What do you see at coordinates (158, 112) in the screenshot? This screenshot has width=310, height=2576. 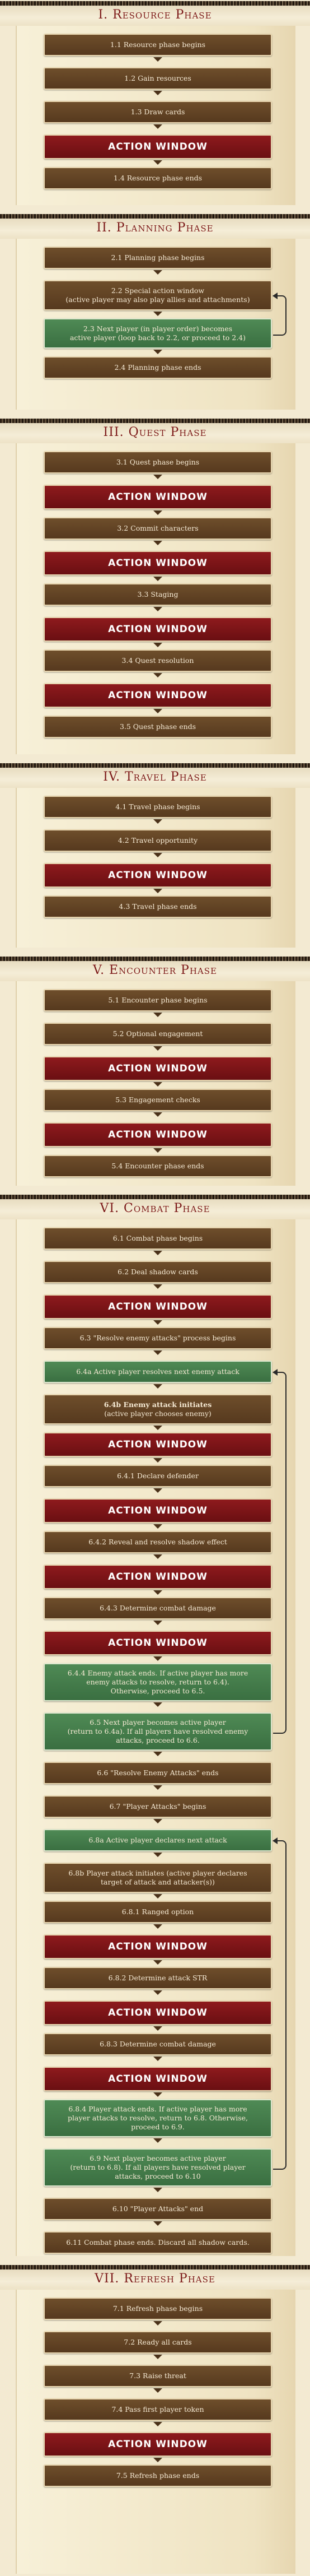 I see `phase-step: 1.3 Draw cards` at bounding box center [158, 112].